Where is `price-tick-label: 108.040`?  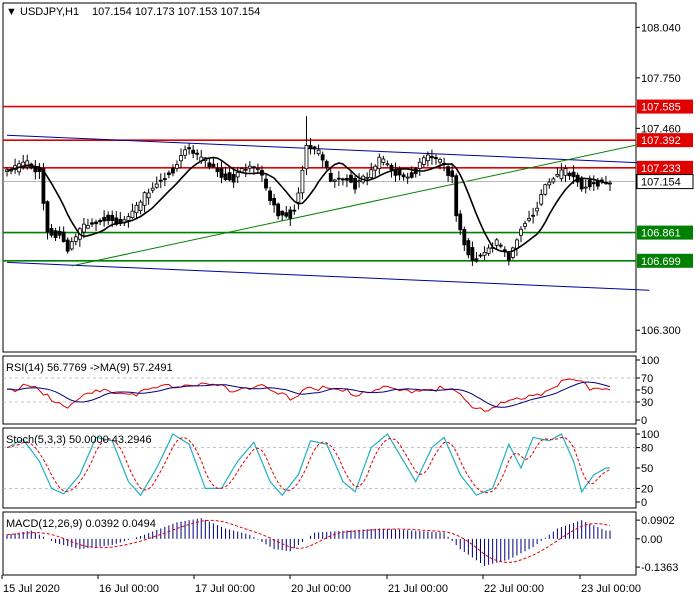
price-tick-label: 108.040 is located at coordinates (661, 28).